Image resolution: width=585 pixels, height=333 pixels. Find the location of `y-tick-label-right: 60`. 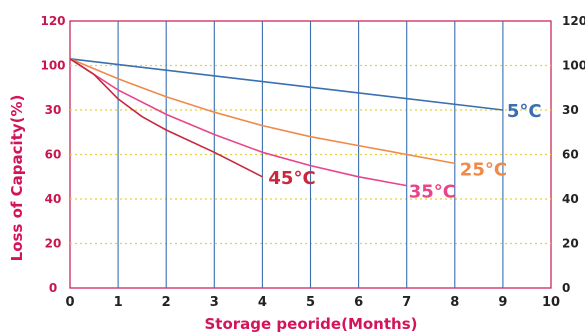

y-tick-label-right: 60 is located at coordinates (570, 155).